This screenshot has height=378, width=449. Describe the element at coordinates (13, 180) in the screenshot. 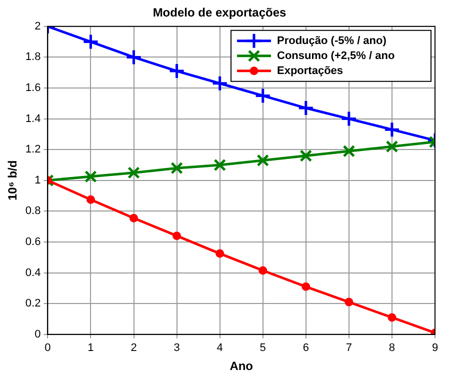

I see `y-axis-title: 10⁶ b/d` at that location.